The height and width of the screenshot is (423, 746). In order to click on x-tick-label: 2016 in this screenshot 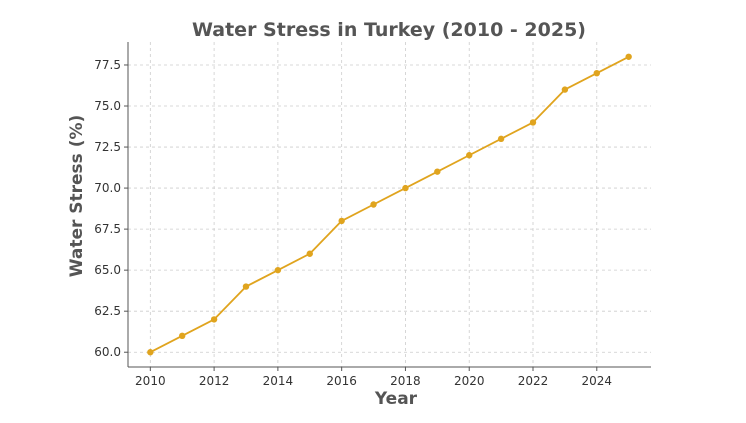, I will do `click(341, 381)`.